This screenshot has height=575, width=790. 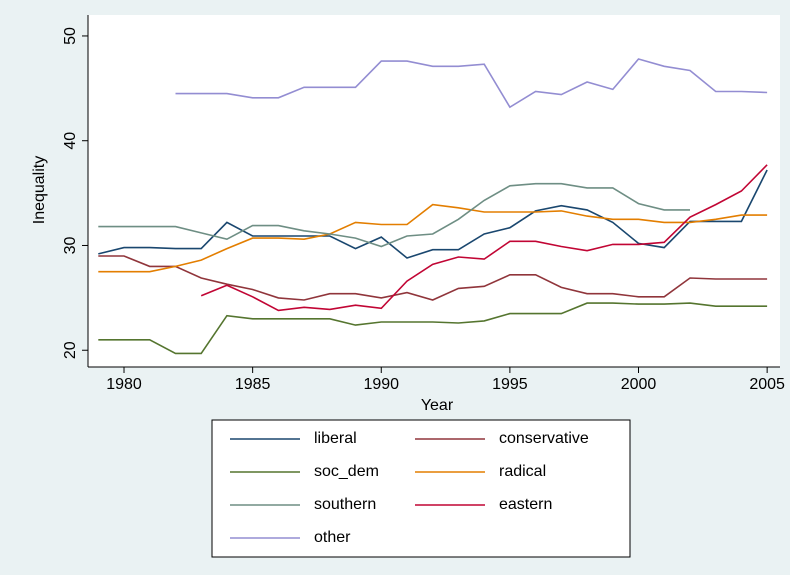 What do you see at coordinates (437, 405) in the screenshot?
I see `x-axis-label: Year` at bounding box center [437, 405].